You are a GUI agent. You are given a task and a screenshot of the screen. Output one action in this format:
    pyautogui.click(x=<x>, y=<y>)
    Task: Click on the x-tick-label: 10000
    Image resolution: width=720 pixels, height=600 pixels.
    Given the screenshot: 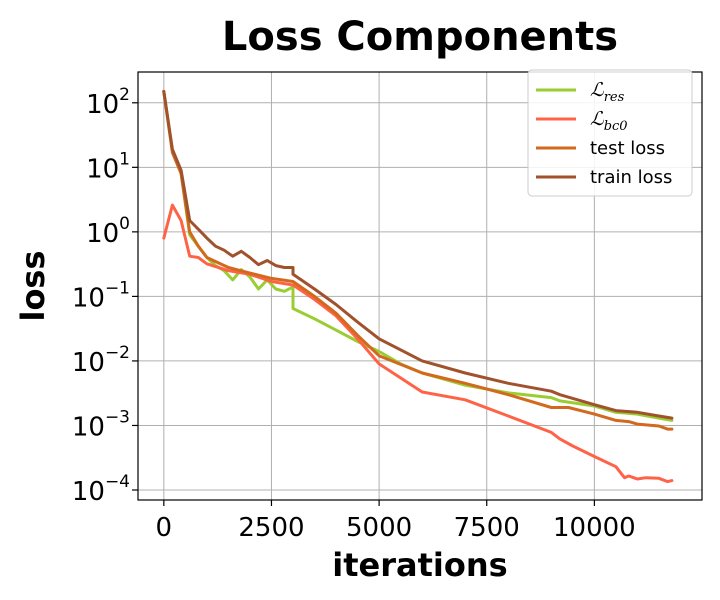 What is the action you would take?
    pyautogui.click(x=594, y=528)
    